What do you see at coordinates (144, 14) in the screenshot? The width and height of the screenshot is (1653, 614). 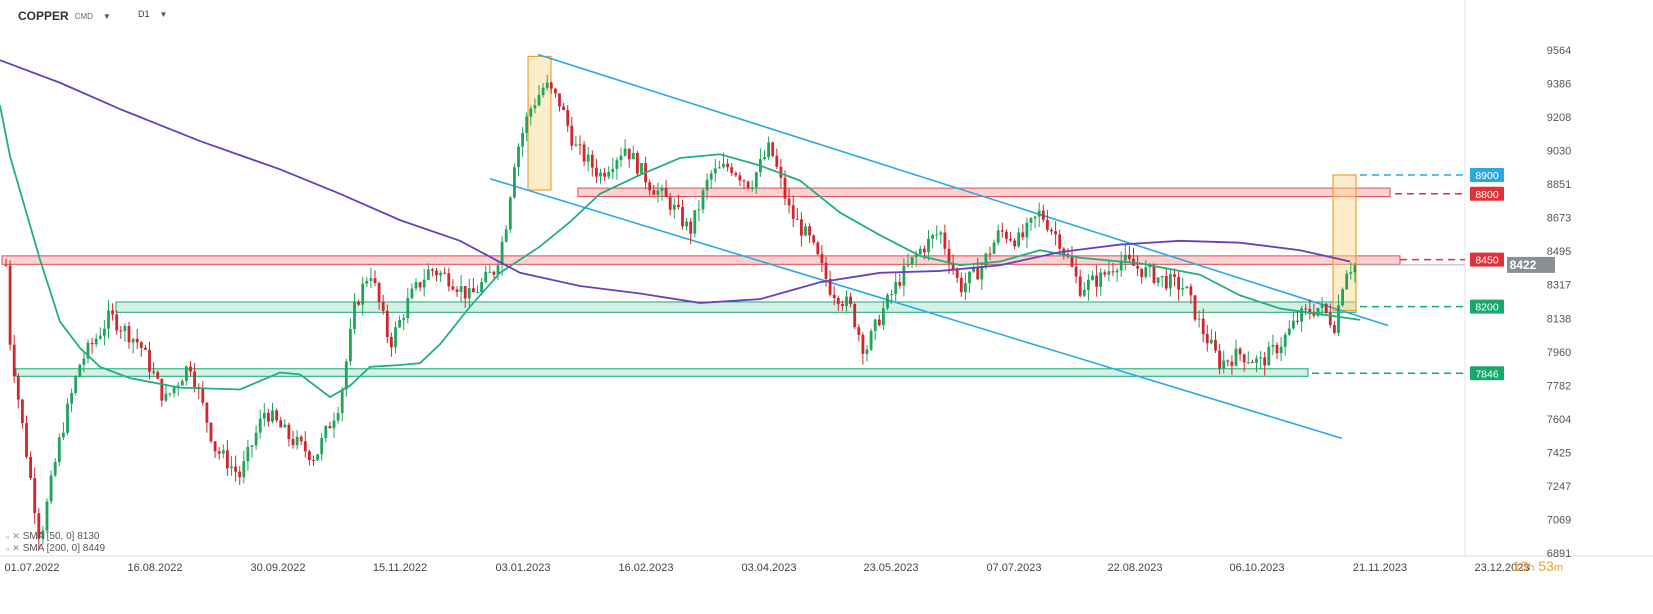 I see `interval-label: D1` at bounding box center [144, 14].